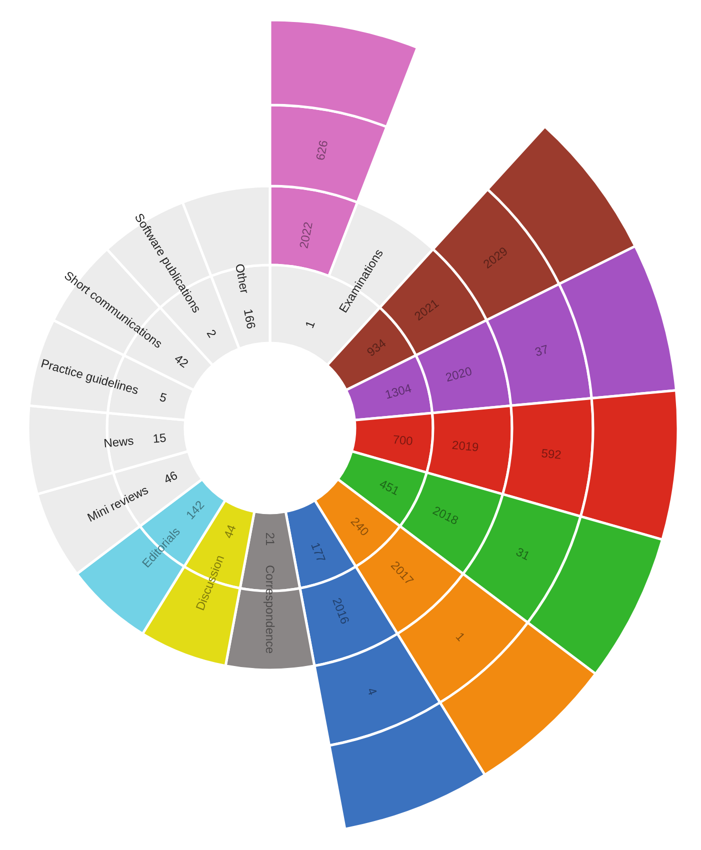 This screenshot has width=701, height=850. Describe the element at coordinates (465, 446) in the screenshot. I see `category-label: 2019` at that location.